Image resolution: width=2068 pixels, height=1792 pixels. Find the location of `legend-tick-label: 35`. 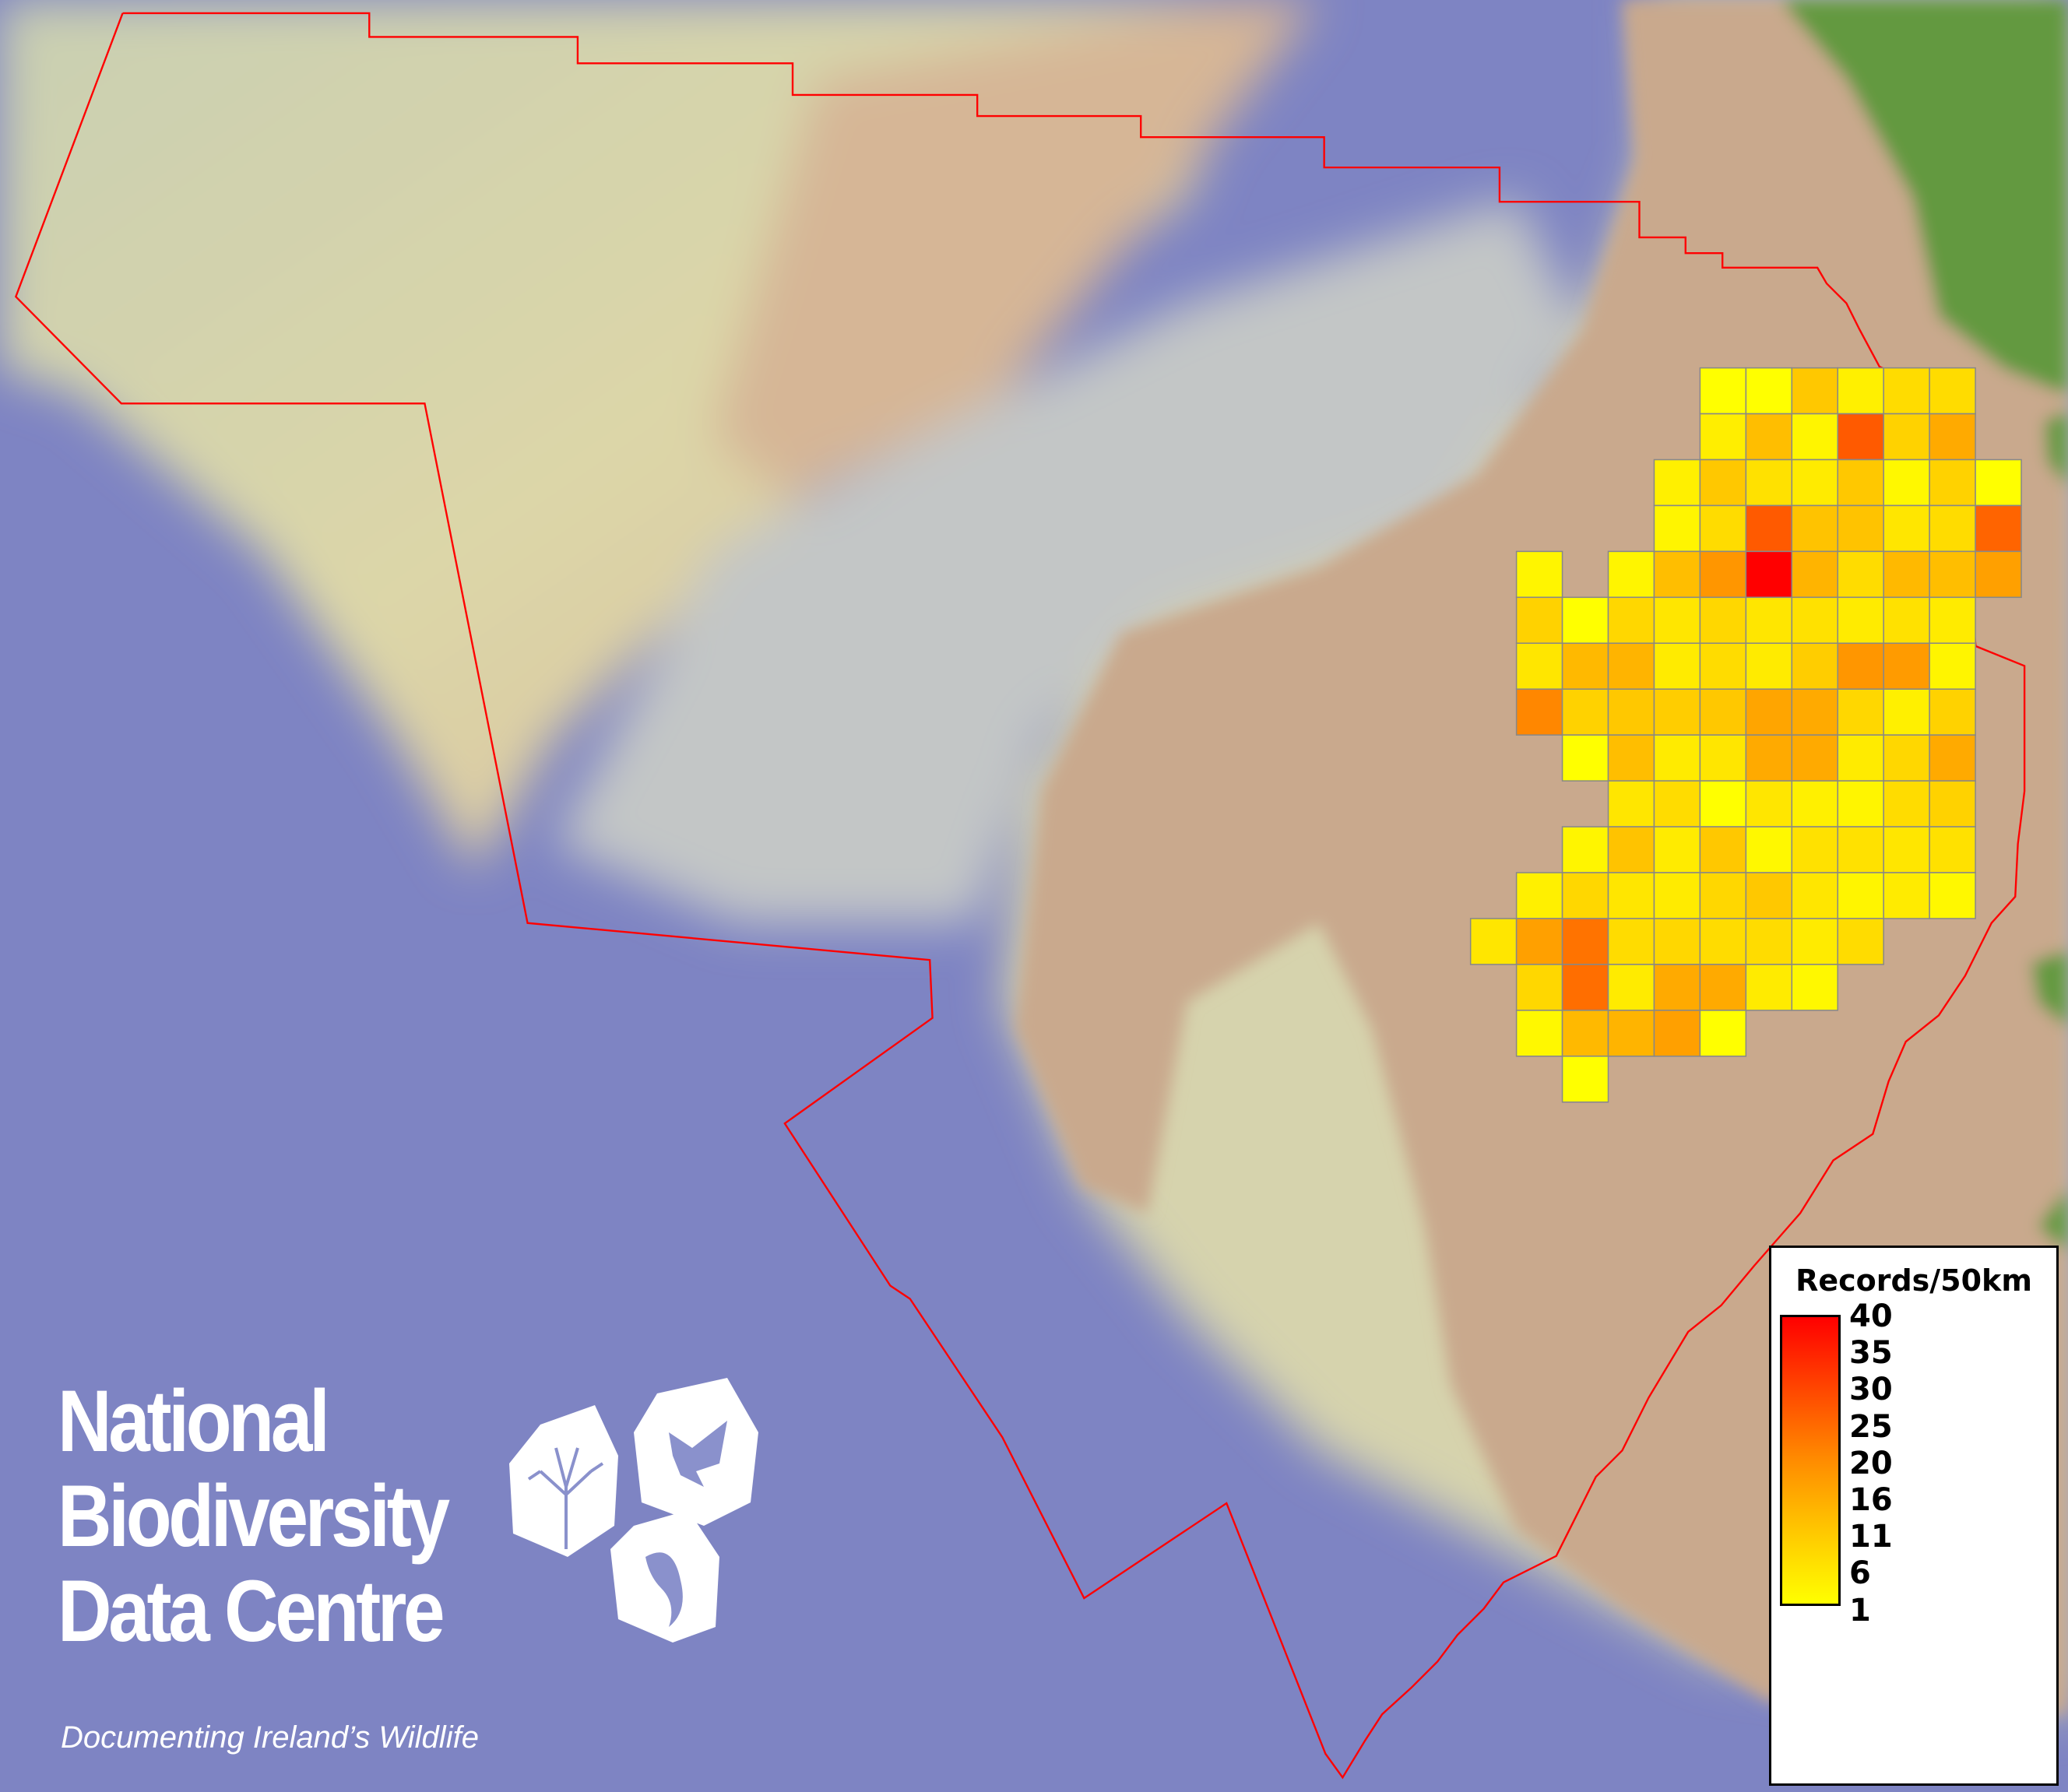

legend-tick-label: 35 is located at coordinates (1871, 1353).